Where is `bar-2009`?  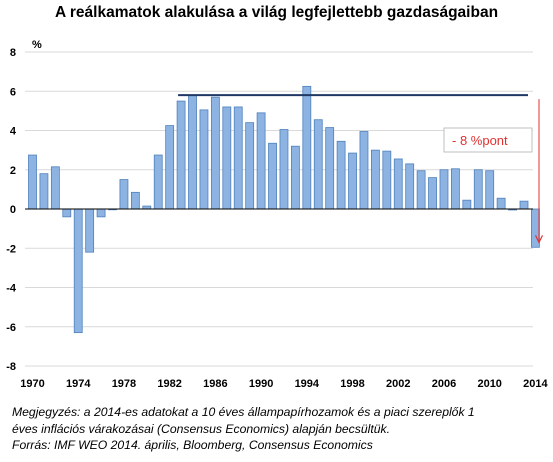 bar-2009 is located at coordinates (478, 189).